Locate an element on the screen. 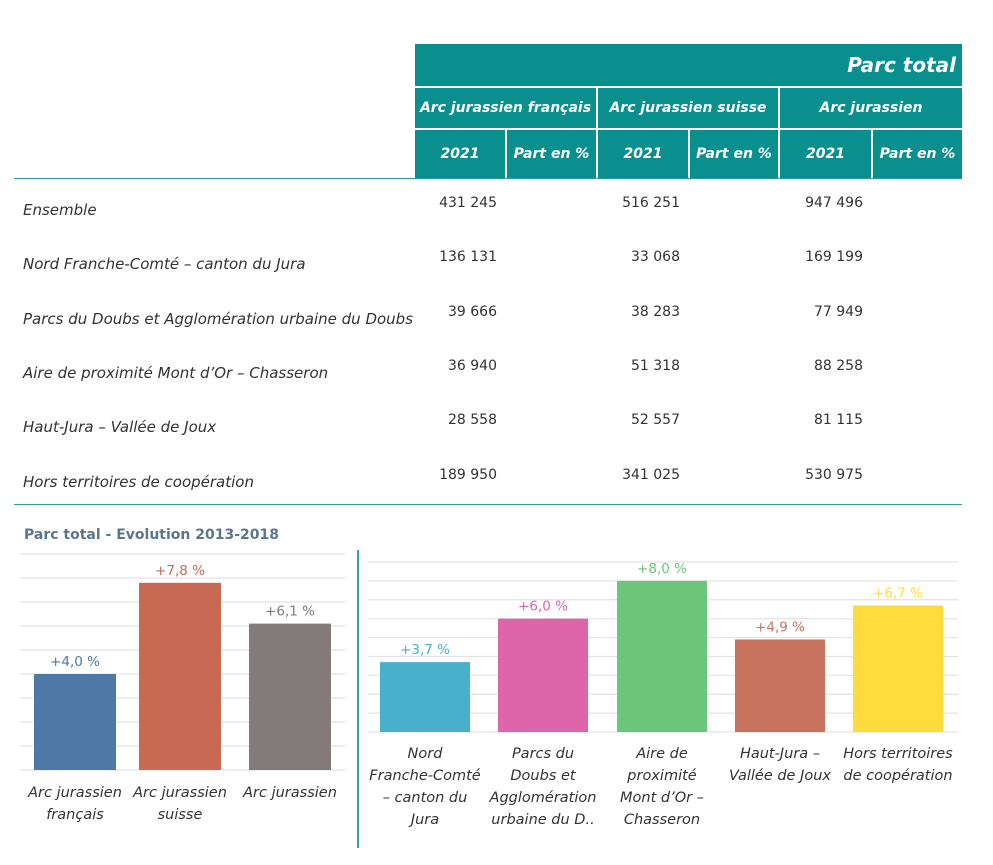  table-title-text: Parc total is located at coordinates (901, 65).